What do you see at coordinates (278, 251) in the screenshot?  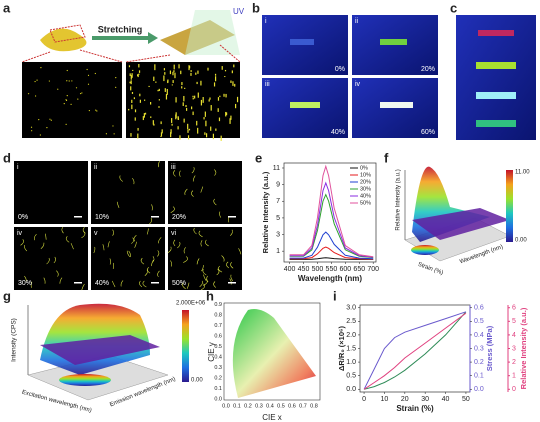 I see `y-tick-label: 1` at bounding box center [278, 251].